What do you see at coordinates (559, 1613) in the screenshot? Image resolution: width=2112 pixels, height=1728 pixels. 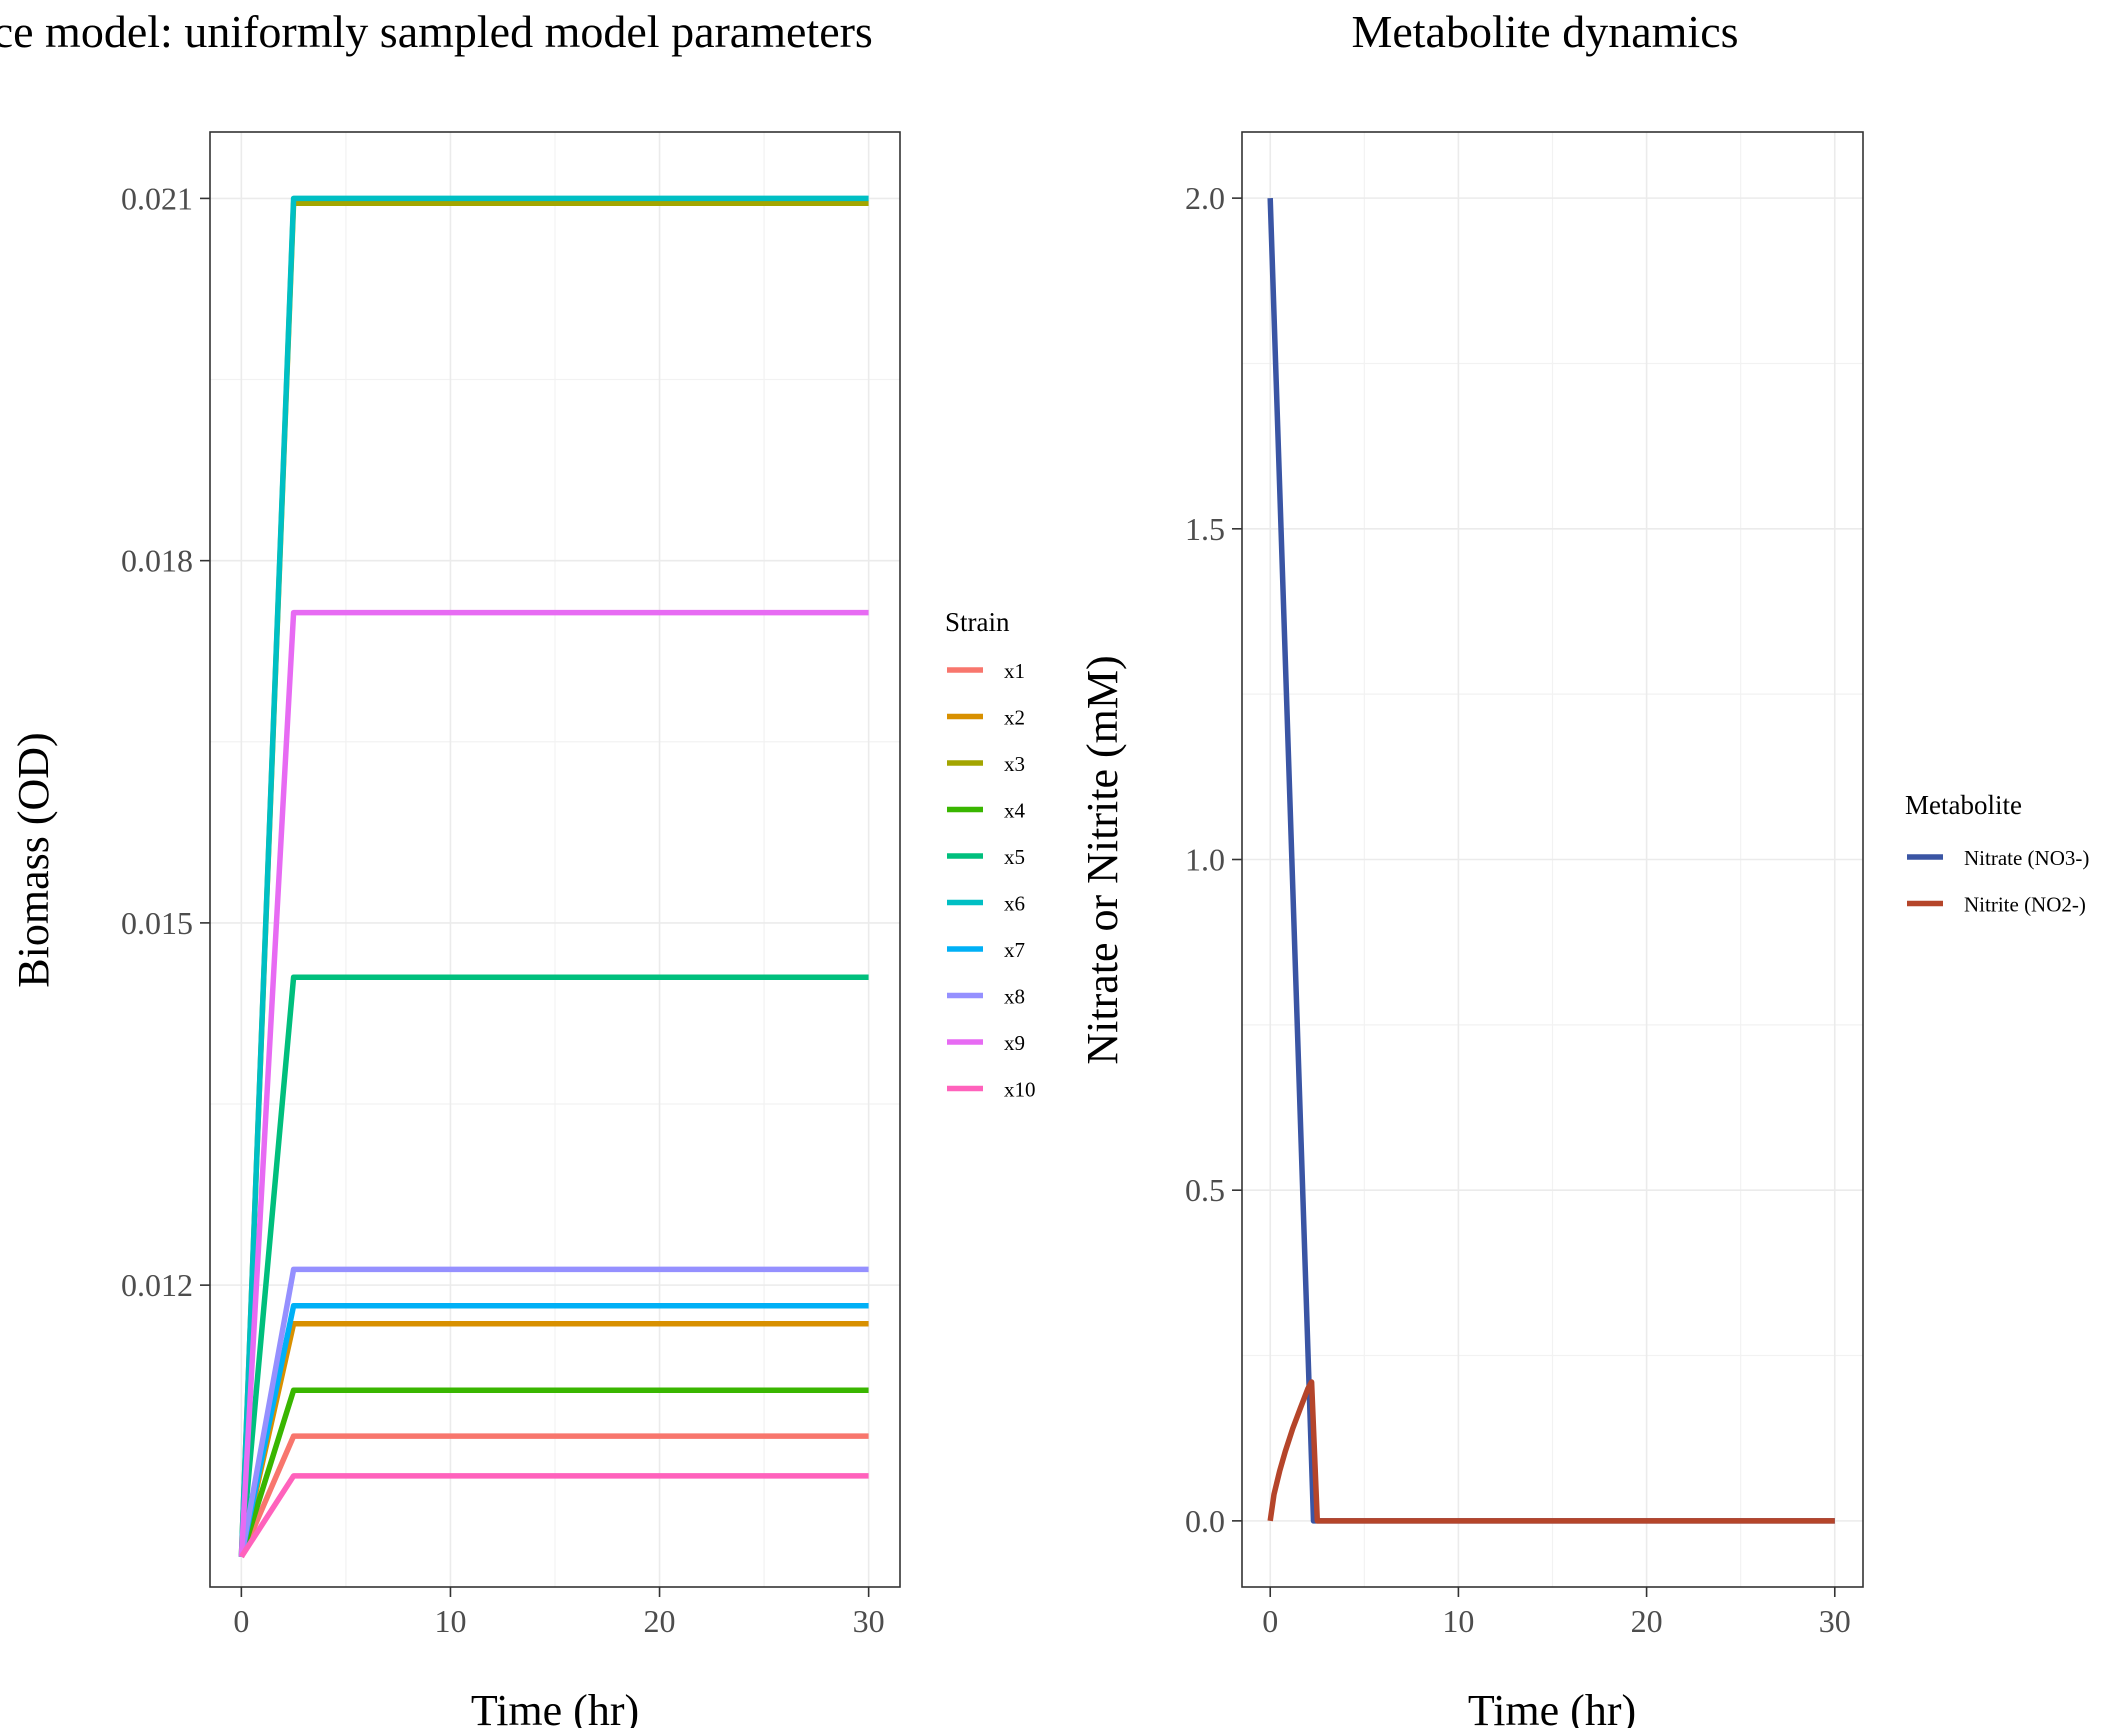 I see `biomass-x-axis: 0 10 20 30` at bounding box center [559, 1613].